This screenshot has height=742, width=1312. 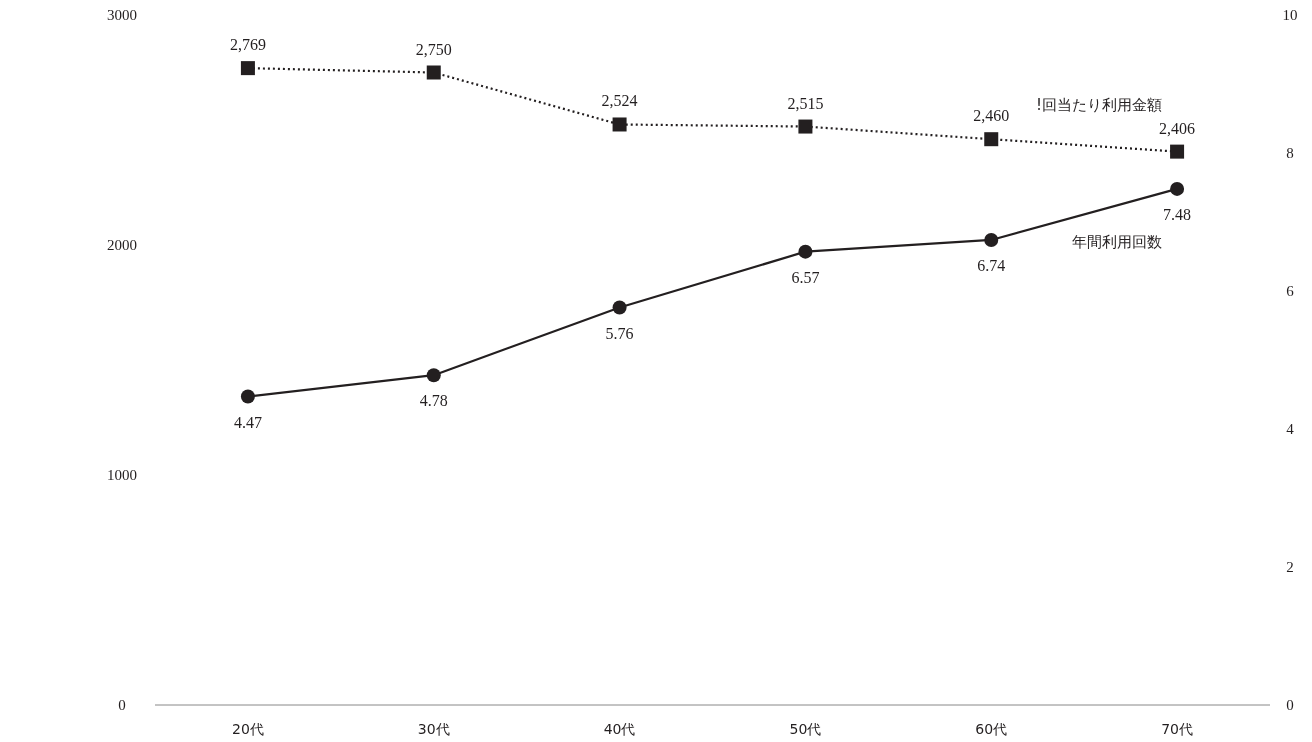 What do you see at coordinates (248, 729) in the screenshot?
I see `x-tick-label: 20代` at bounding box center [248, 729].